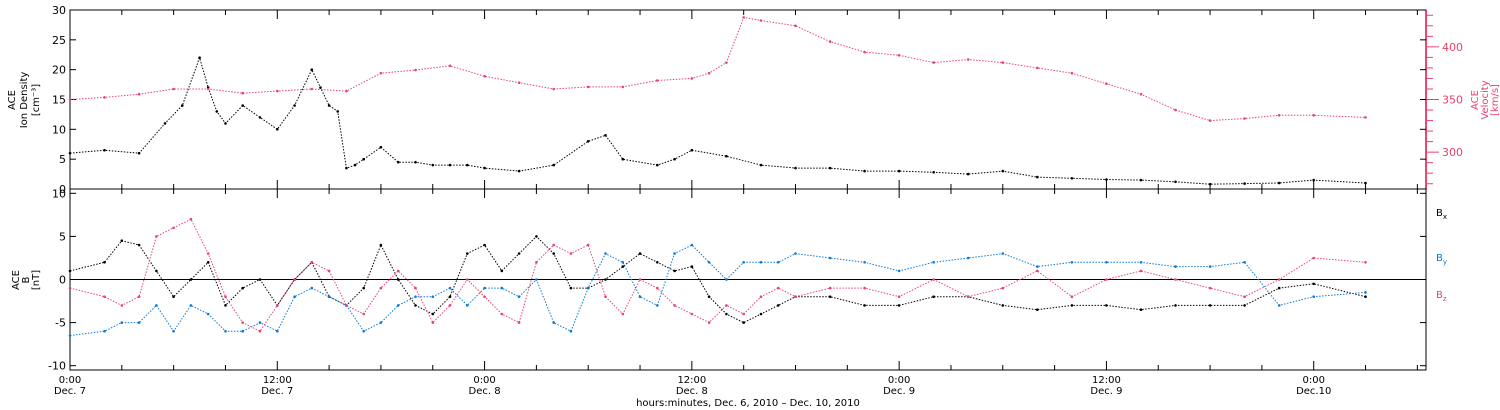  I want to click on legend: Bx By Bz, so click(1441, 255).